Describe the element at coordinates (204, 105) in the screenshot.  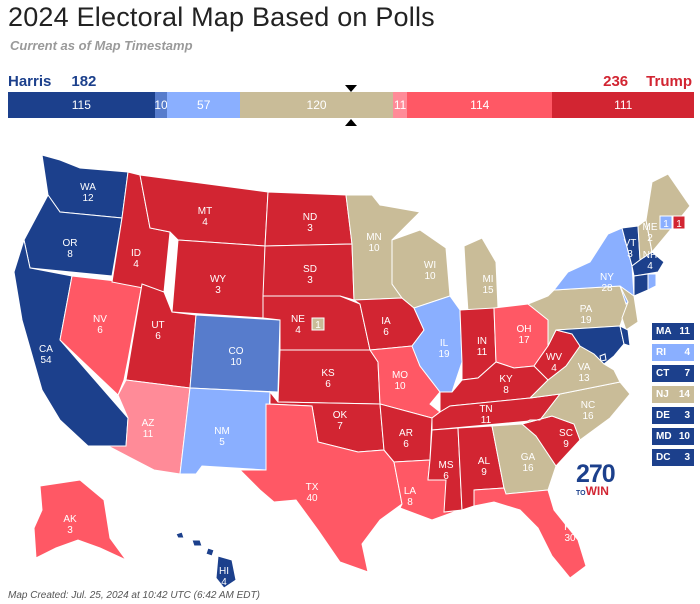
I see `ev-bar-segment: 57` at that location.